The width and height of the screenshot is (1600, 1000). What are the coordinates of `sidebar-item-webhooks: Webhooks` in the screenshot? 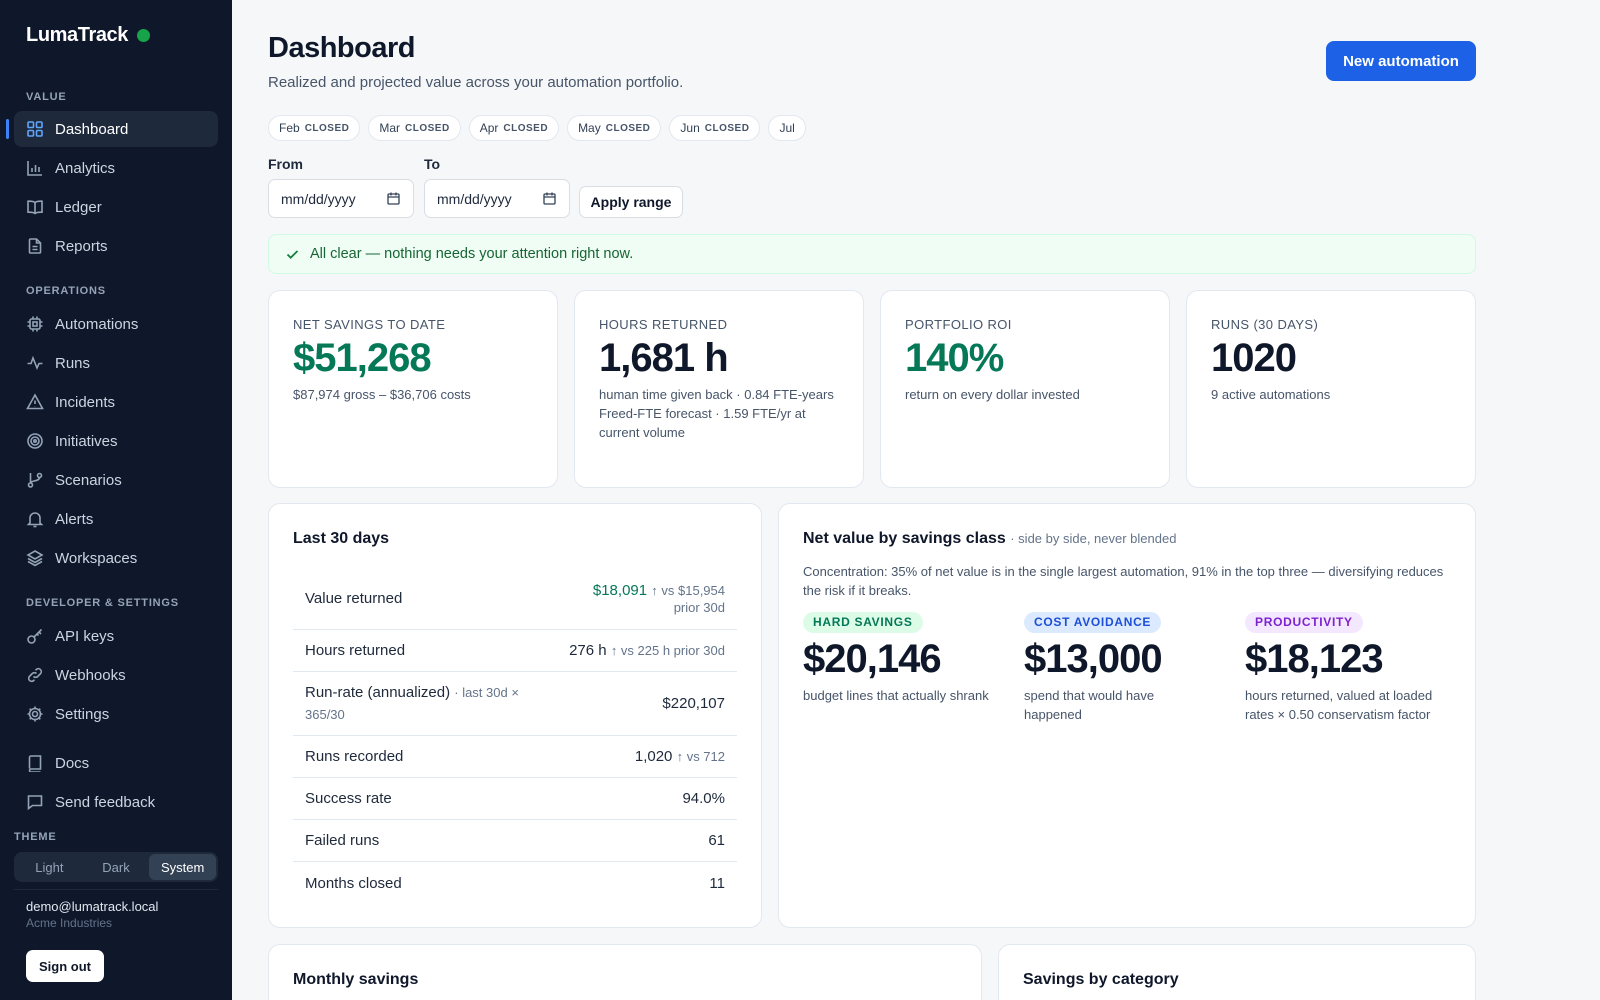 It's located at (116, 675).